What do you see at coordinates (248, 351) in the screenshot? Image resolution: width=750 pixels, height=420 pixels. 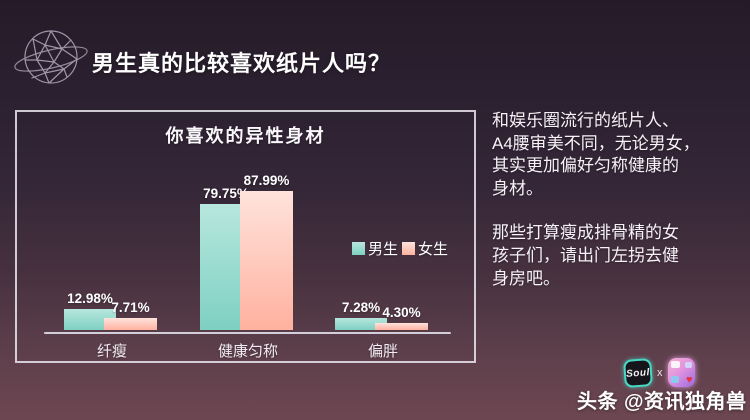 I see `category-label: 健康匀称` at bounding box center [248, 351].